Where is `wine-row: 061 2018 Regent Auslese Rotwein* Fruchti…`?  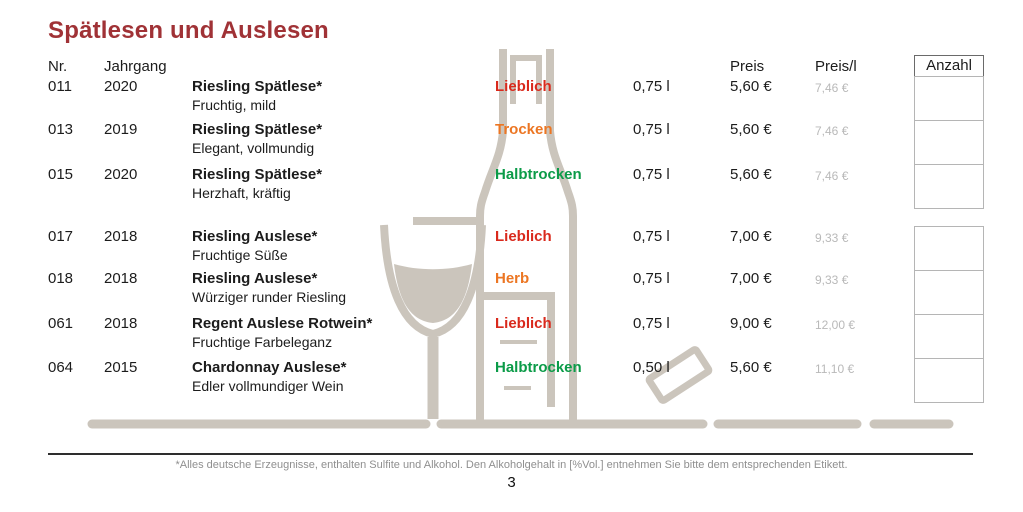 wine-row: 061 2018 Regent Auslese Rotwein* Fruchti… is located at coordinates (511, 335).